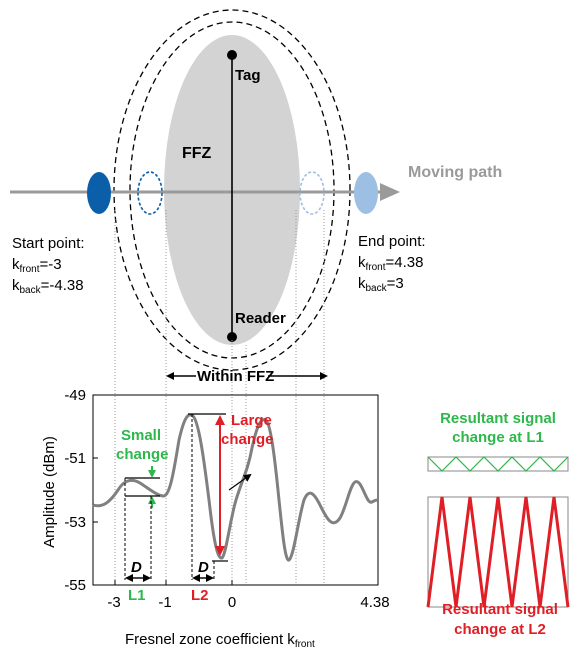  What do you see at coordinates (220, 640) in the screenshot?
I see `x-axis-label: Fresnel zone coefficient kfront` at bounding box center [220, 640].